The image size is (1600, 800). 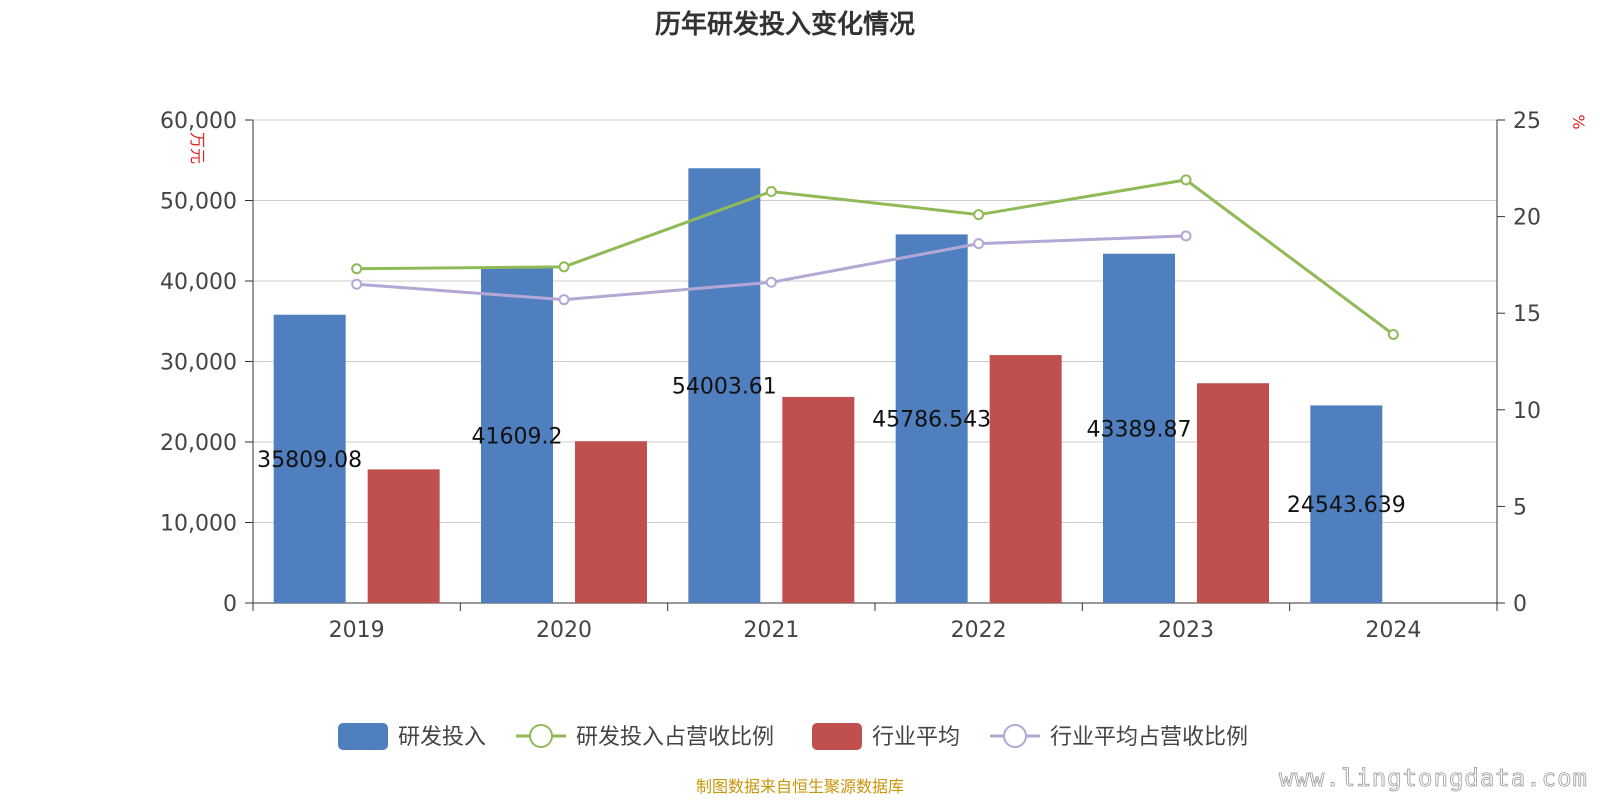 I want to click on bar-value-label: 24543.639, so click(x=1346, y=505).